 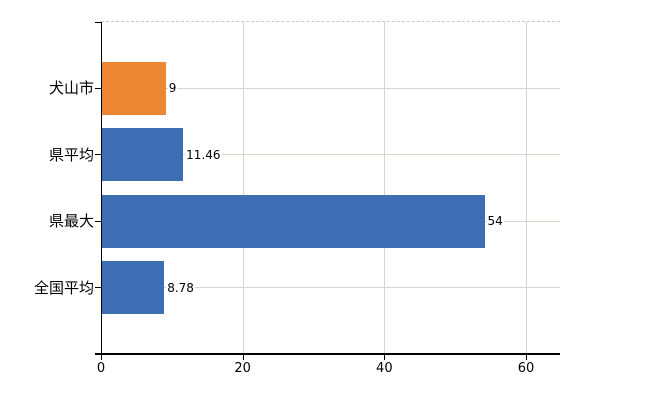 I want to click on y-axis-line, so click(x=101, y=188).